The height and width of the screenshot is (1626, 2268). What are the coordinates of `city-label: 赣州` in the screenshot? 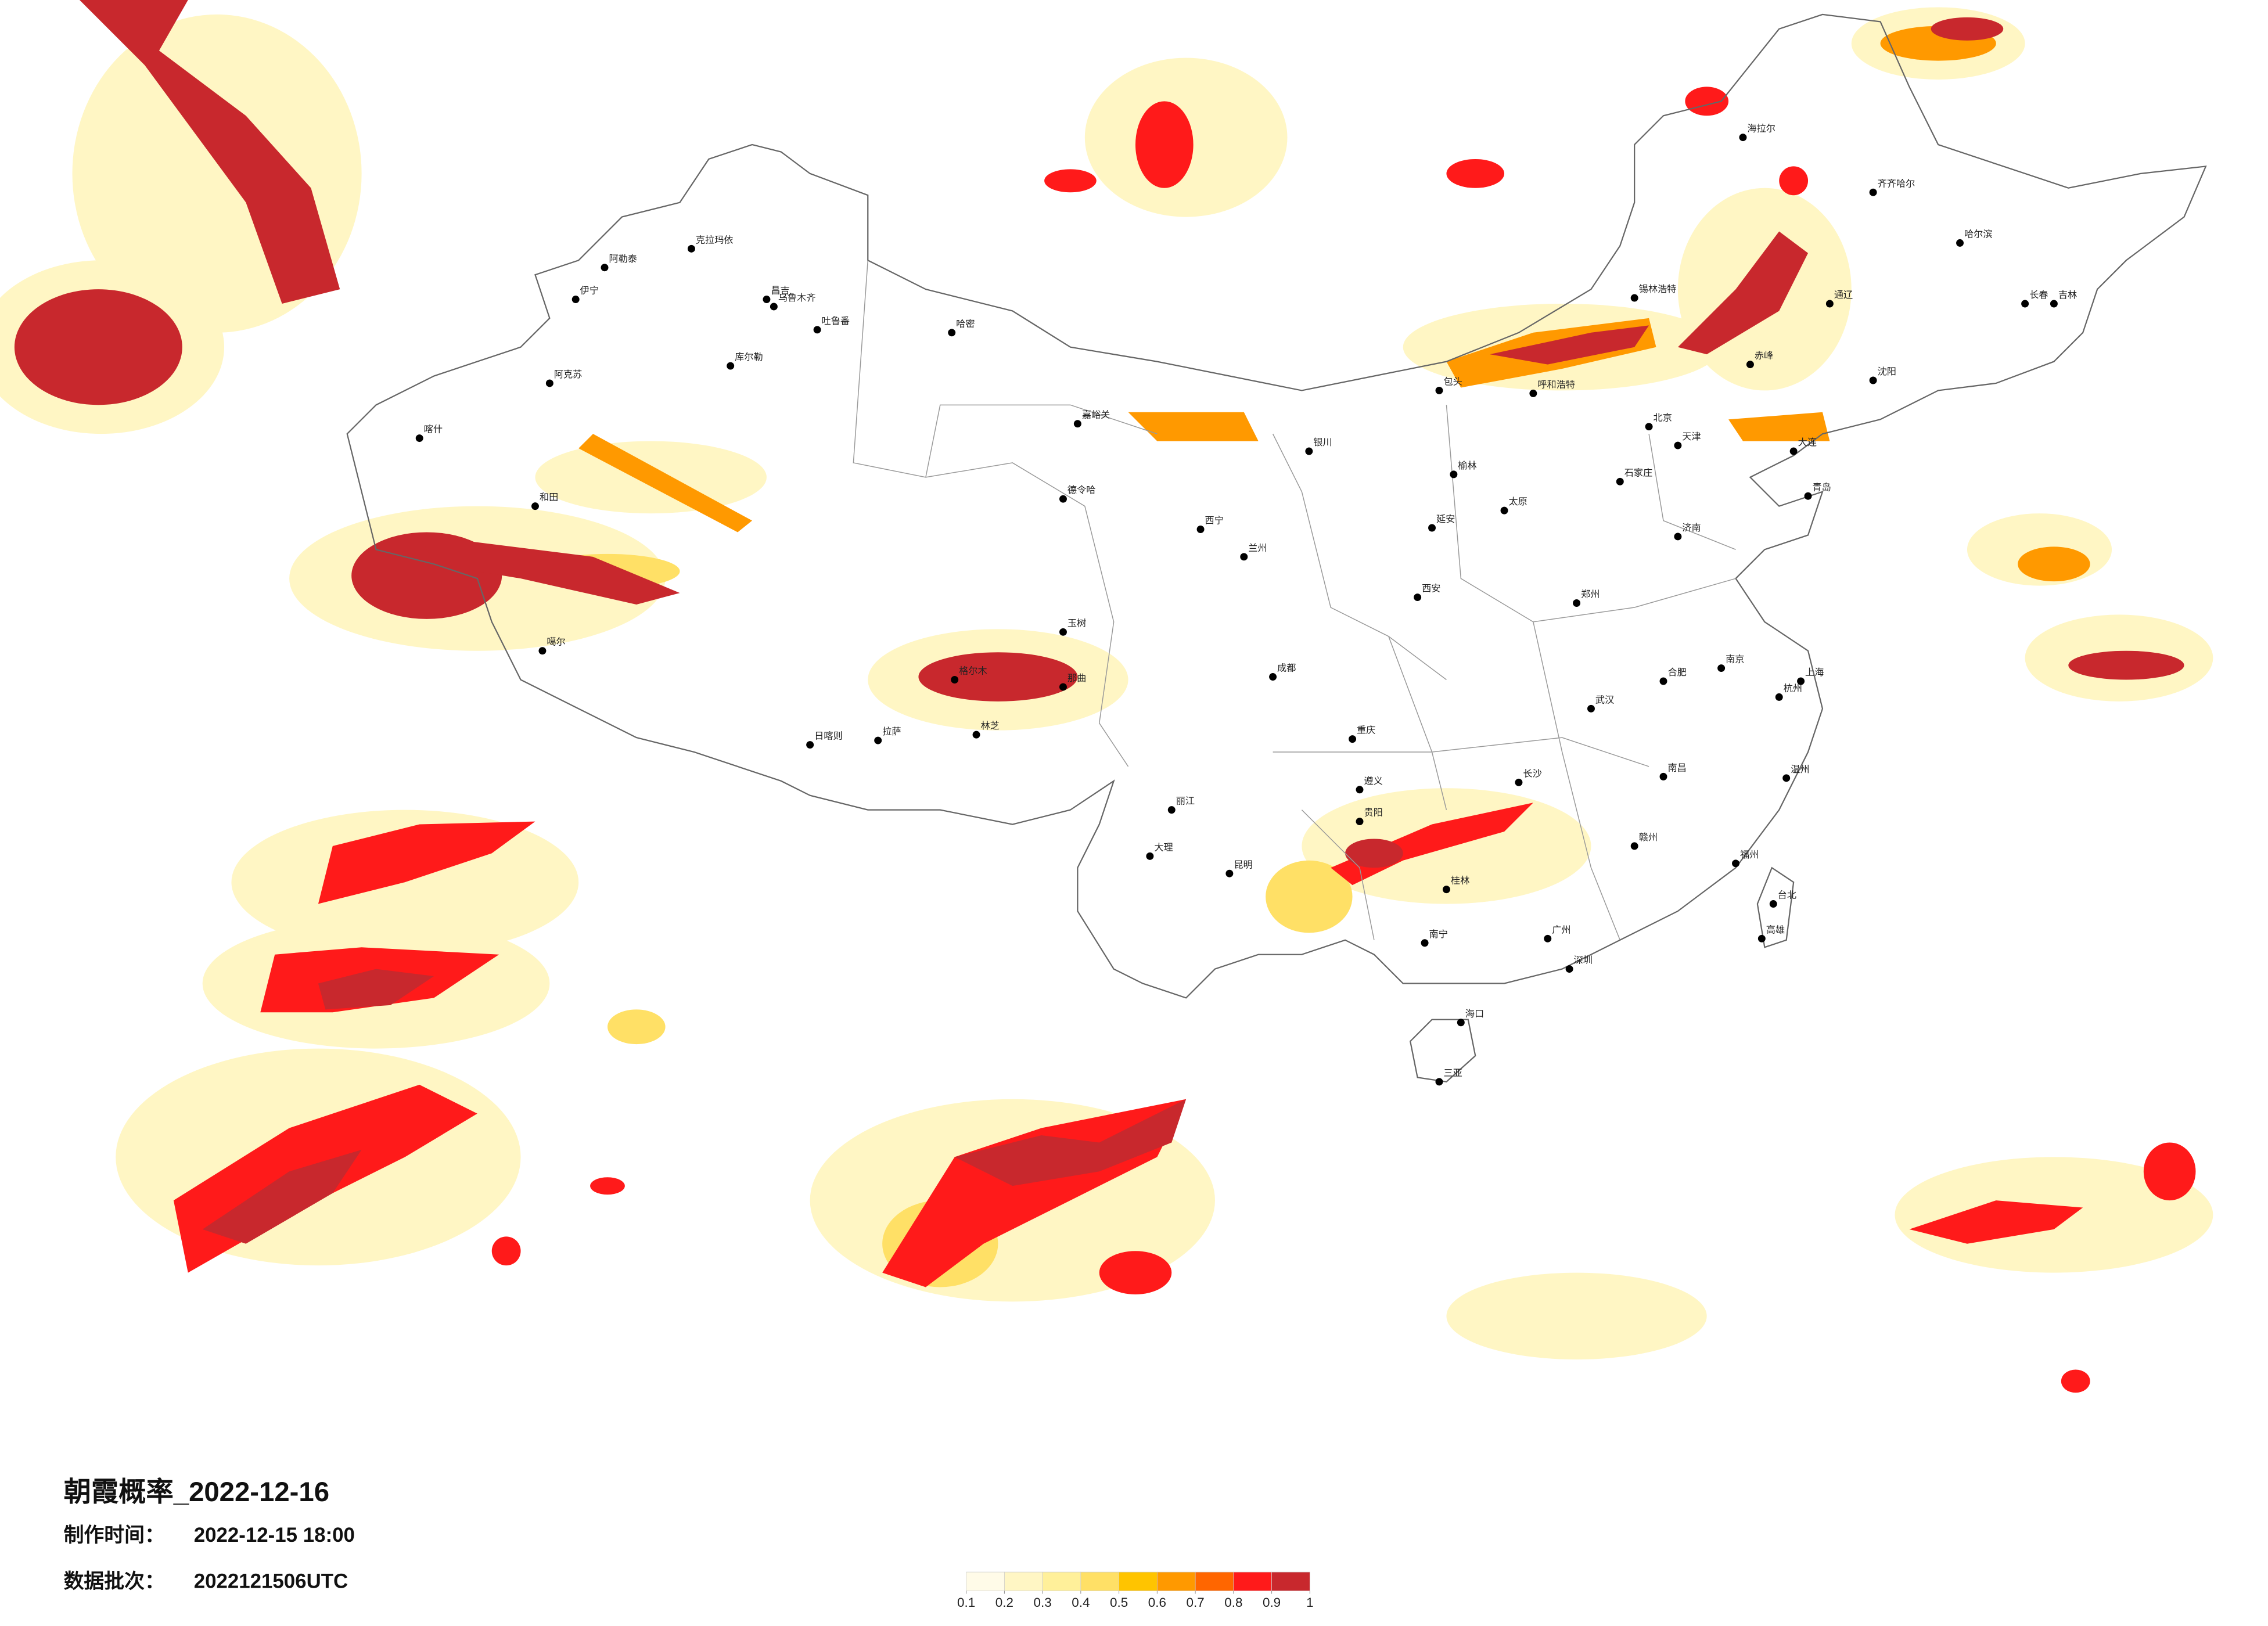 It's located at (1648, 837).